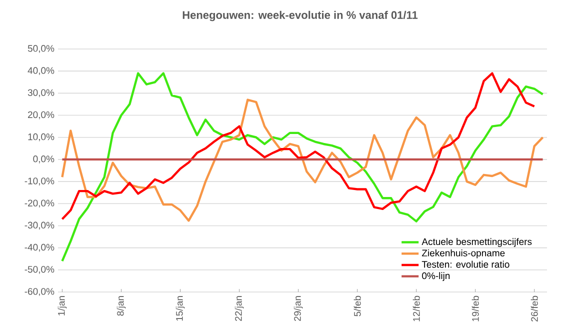  What do you see at coordinates (39, 270) in the screenshot?
I see `y-tick-label: -50,0%` at bounding box center [39, 270].